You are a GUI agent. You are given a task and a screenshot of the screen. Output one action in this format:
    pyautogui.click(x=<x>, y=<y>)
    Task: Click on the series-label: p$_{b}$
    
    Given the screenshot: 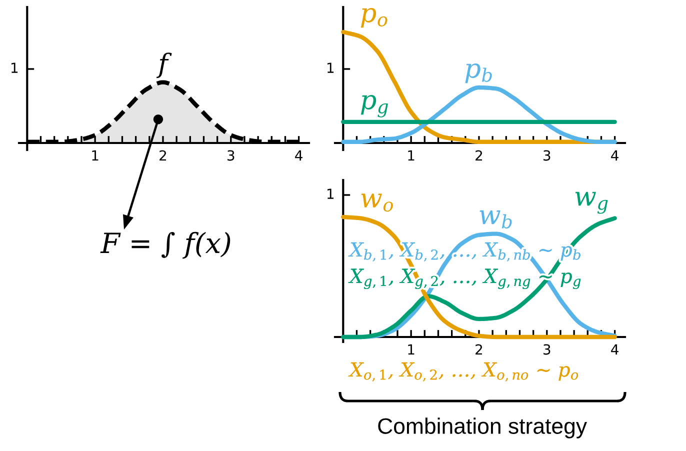 What is the action you would take?
    pyautogui.click(x=478, y=74)
    